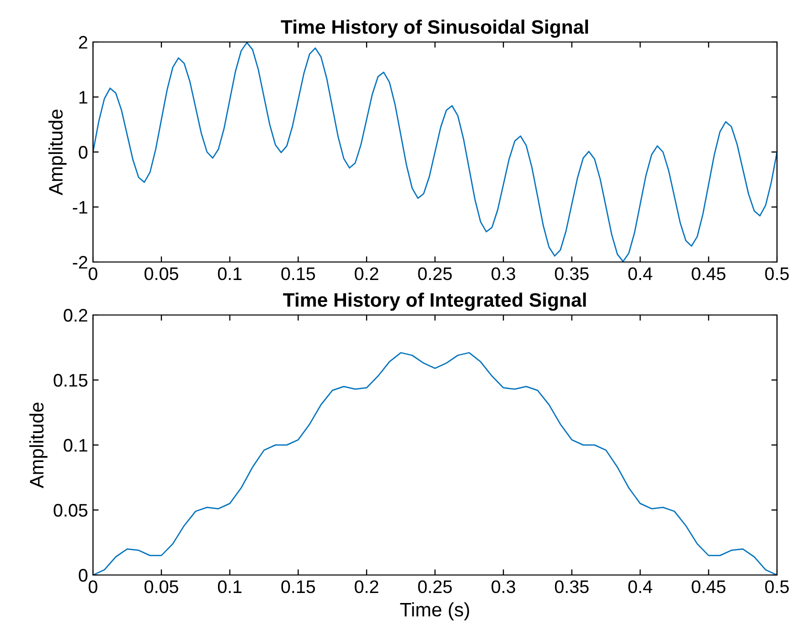 The image size is (793, 643). I want to click on y-tick-label: 0.05, so click(71, 510).